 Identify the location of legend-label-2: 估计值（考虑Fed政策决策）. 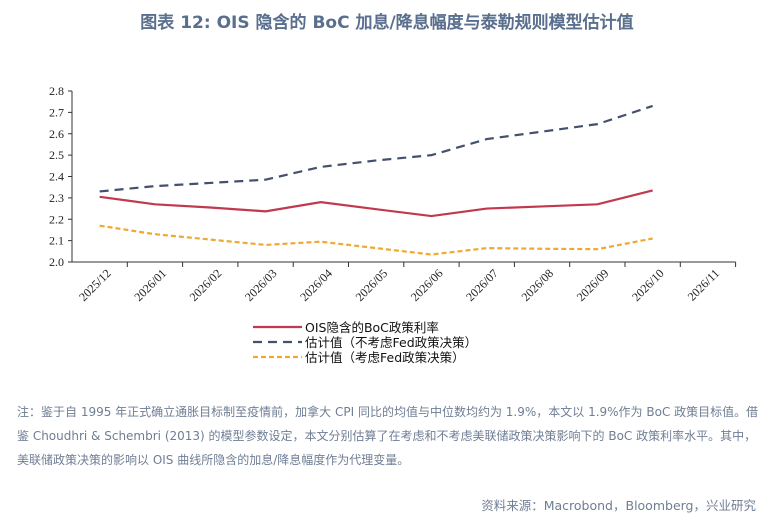
(385, 357).